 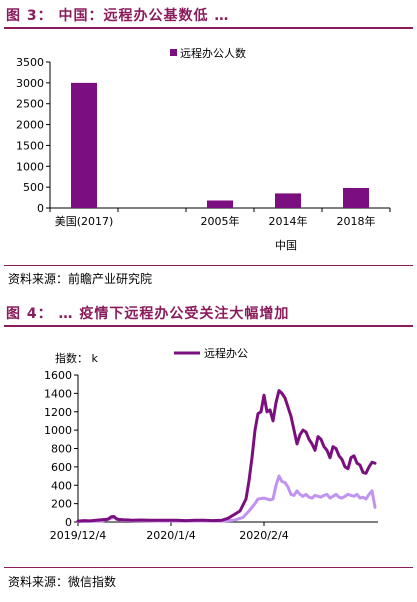 I want to click on bar-chart-x-axis: 美国(2017) 2005年 2014年 2018年, so click(x=220, y=217).